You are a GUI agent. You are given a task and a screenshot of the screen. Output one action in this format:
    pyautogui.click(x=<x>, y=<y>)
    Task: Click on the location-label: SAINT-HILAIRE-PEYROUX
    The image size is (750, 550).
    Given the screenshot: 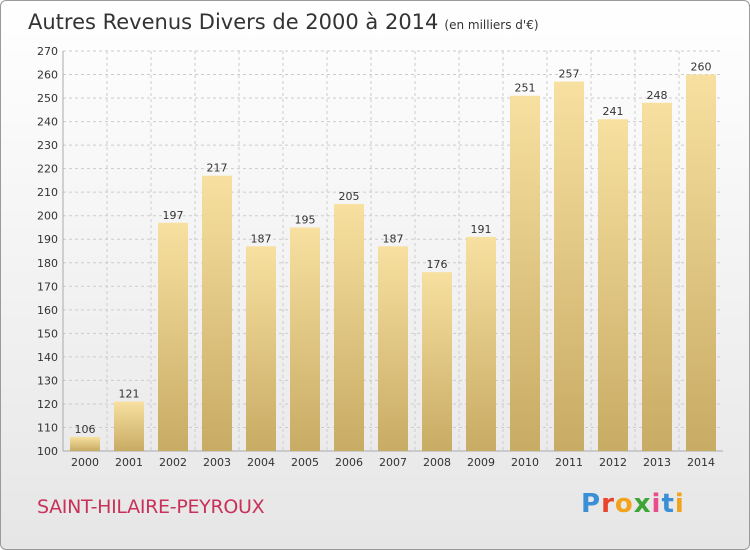 What is the action you would take?
    pyautogui.click(x=151, y=507)
    